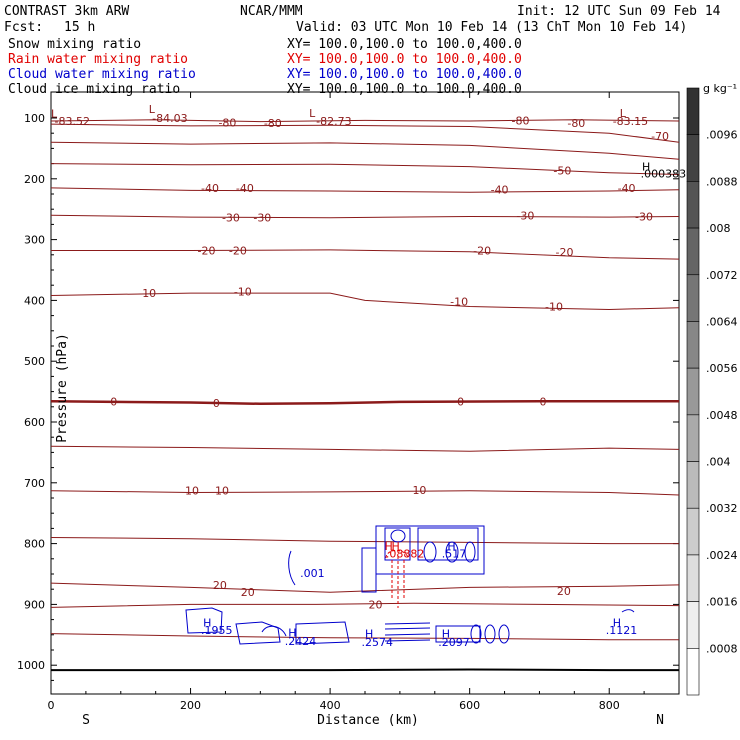 This screenshot has width=740, height=740. Describe the element at coordinates (74, 44) in the screenshot. I see `field-name-snow: Snow mixing ratio` at that location.